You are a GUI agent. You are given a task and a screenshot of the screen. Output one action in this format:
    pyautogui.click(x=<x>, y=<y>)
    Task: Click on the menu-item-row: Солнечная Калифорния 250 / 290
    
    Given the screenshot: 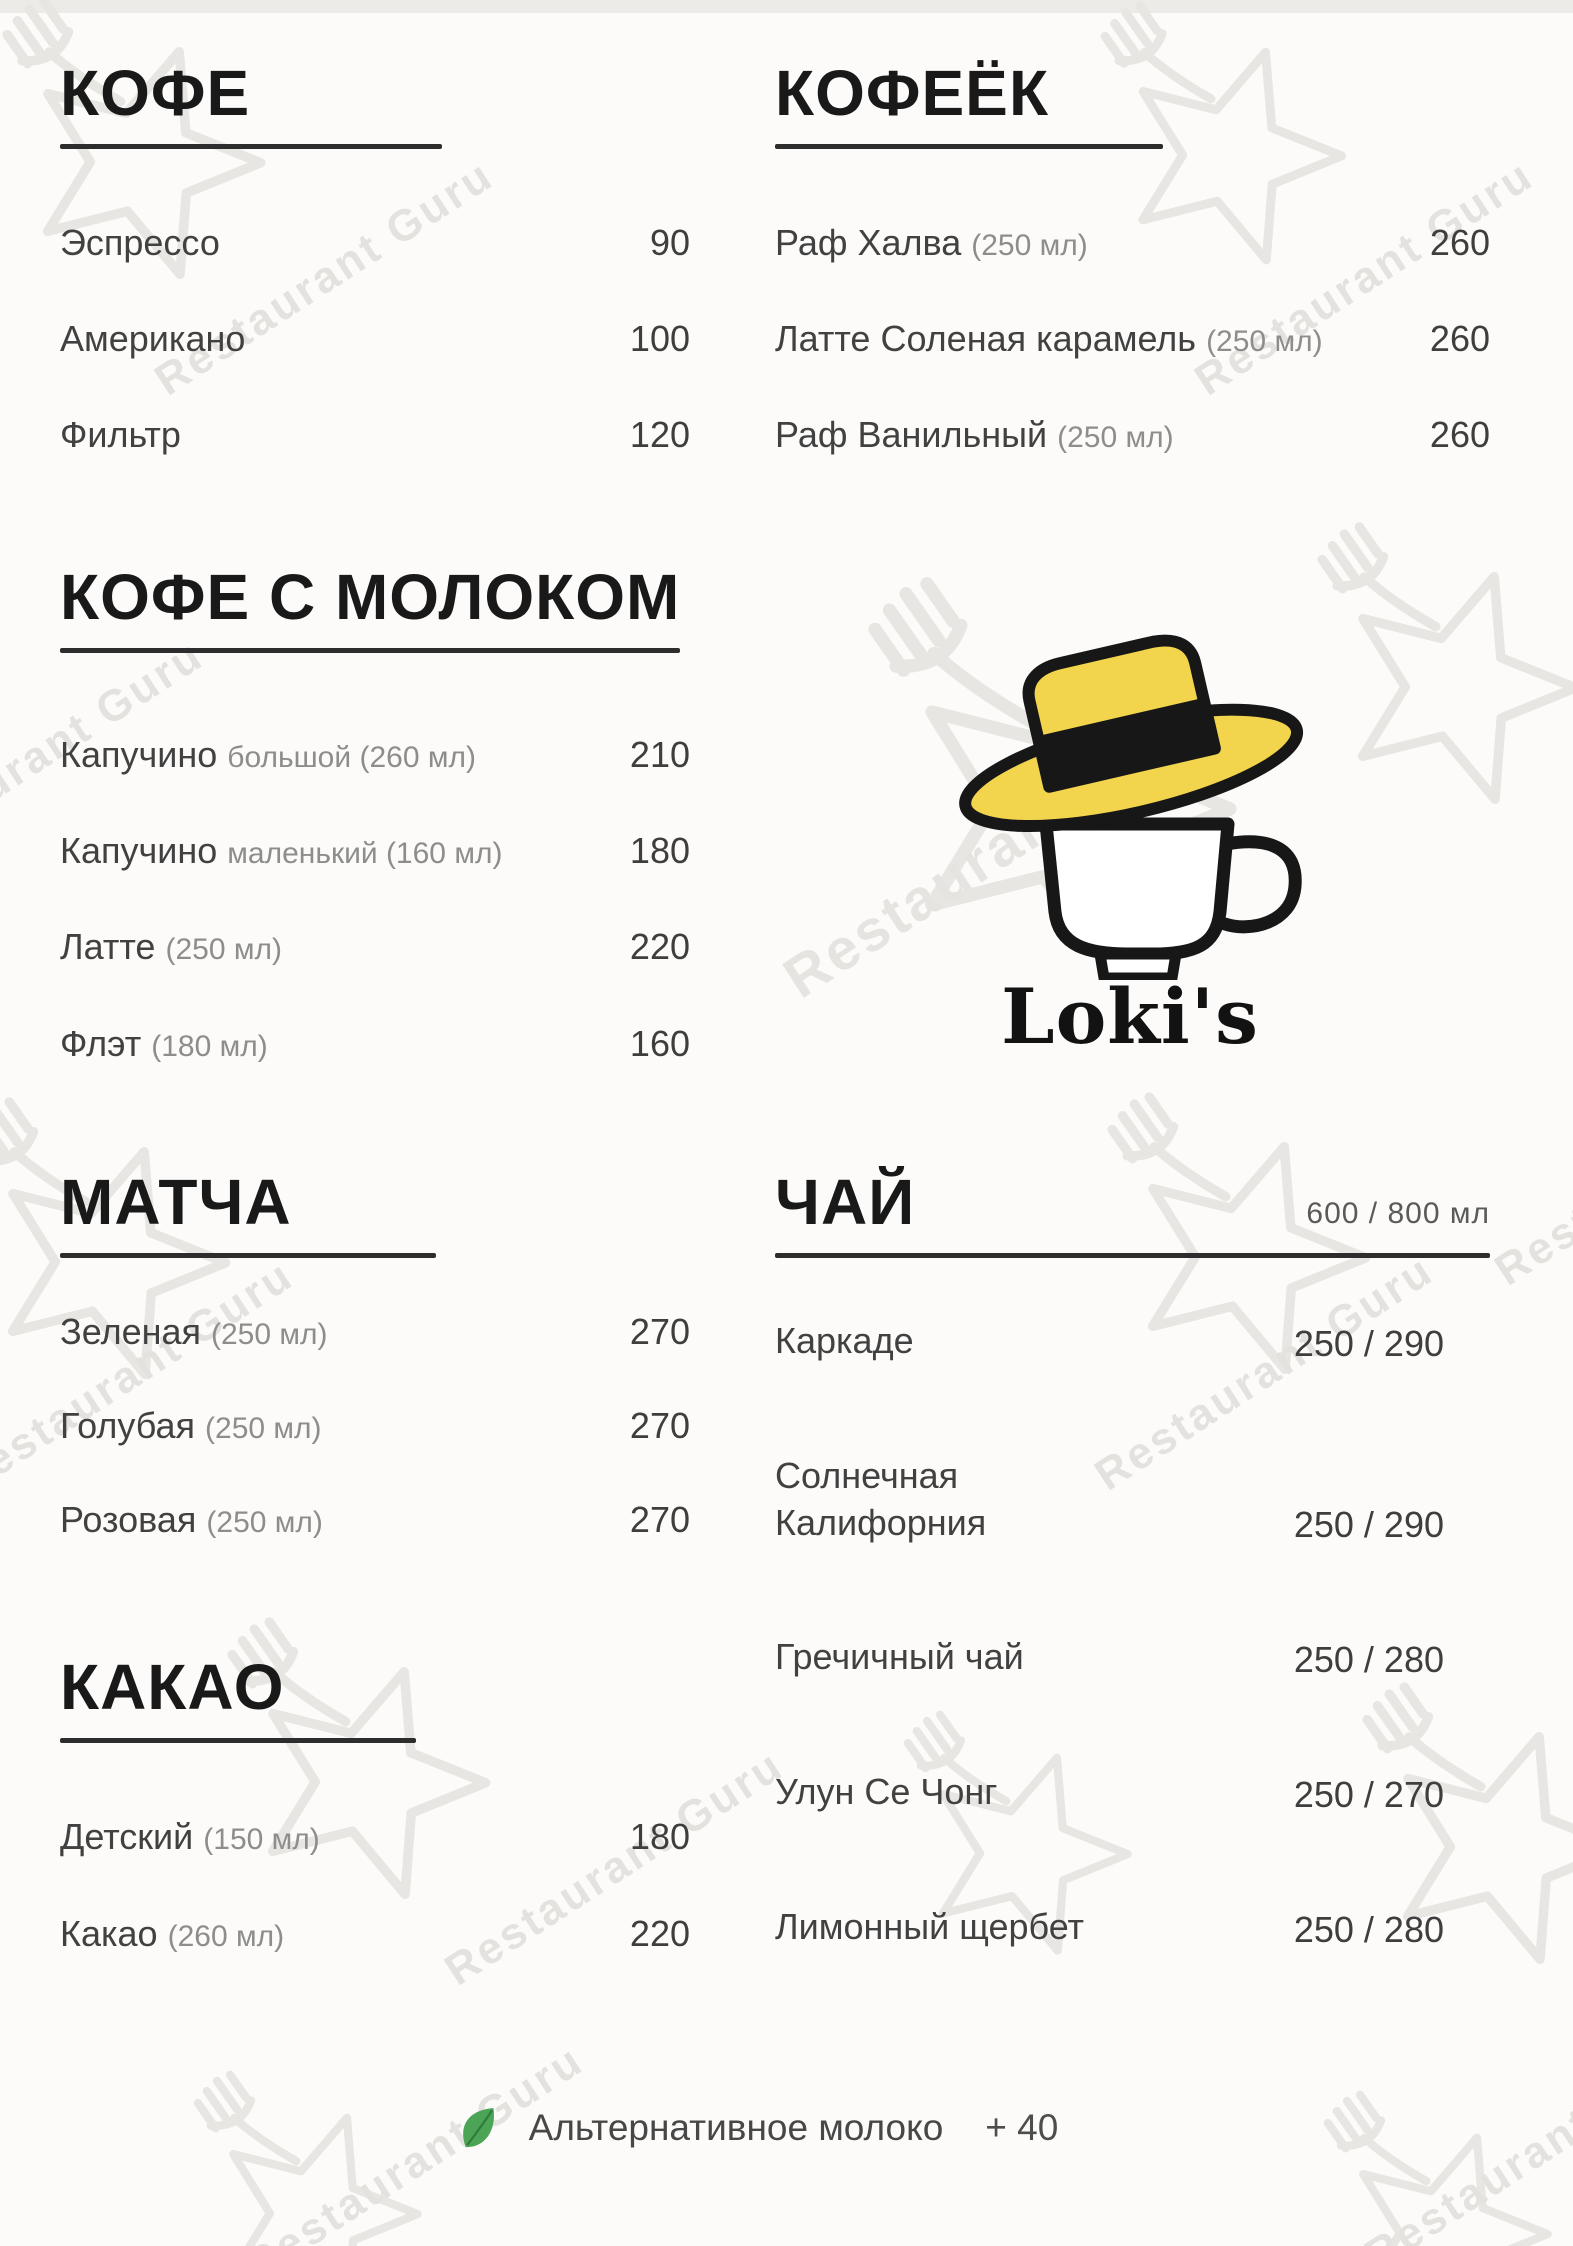 What is the action you would take?
    pyautogui.click(x=1132, y=1500)
    